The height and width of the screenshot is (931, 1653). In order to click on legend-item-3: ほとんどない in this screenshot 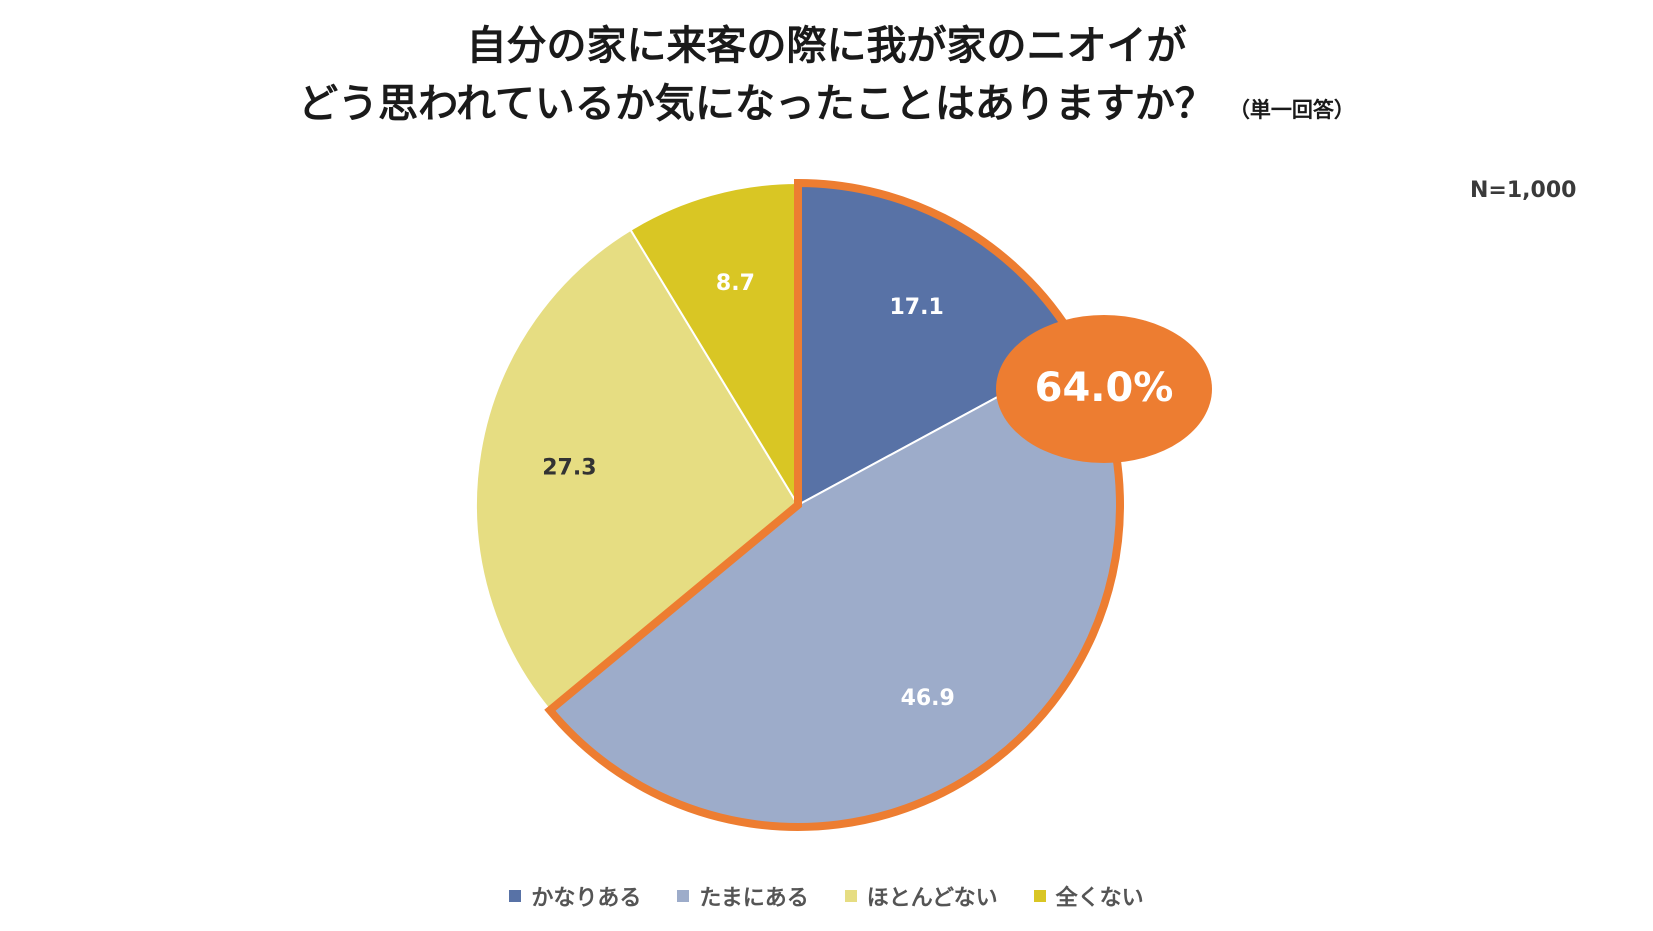, I will do `click(921, 896)`.